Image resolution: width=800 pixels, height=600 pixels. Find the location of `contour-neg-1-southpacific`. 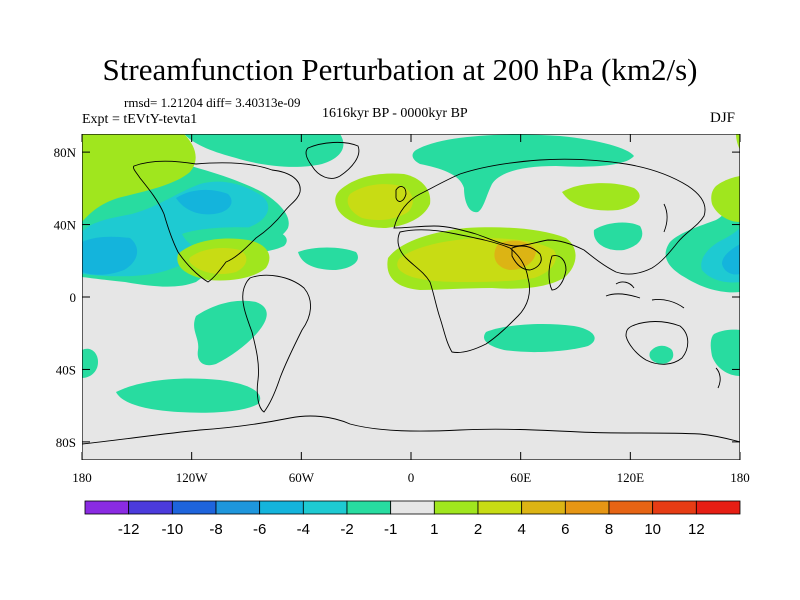

contour-neg-1-southpacific is located at coordinates (188, 395).